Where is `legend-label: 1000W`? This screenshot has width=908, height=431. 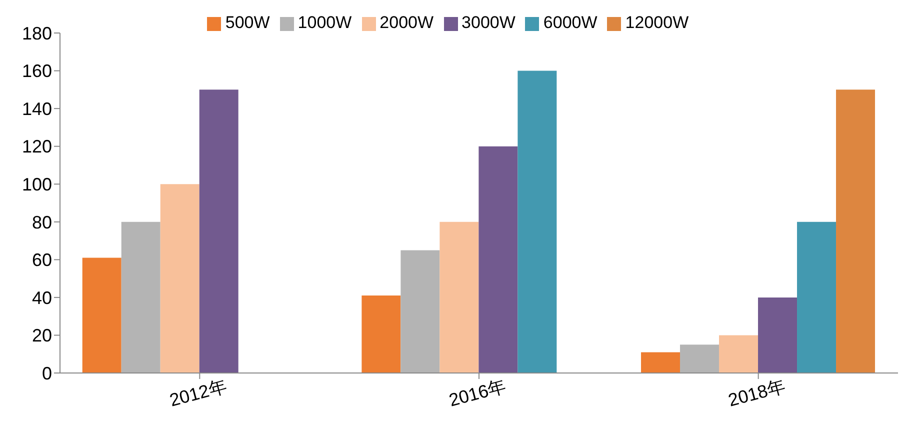 legend-label: 1000W is located at coordinates (325, 22).